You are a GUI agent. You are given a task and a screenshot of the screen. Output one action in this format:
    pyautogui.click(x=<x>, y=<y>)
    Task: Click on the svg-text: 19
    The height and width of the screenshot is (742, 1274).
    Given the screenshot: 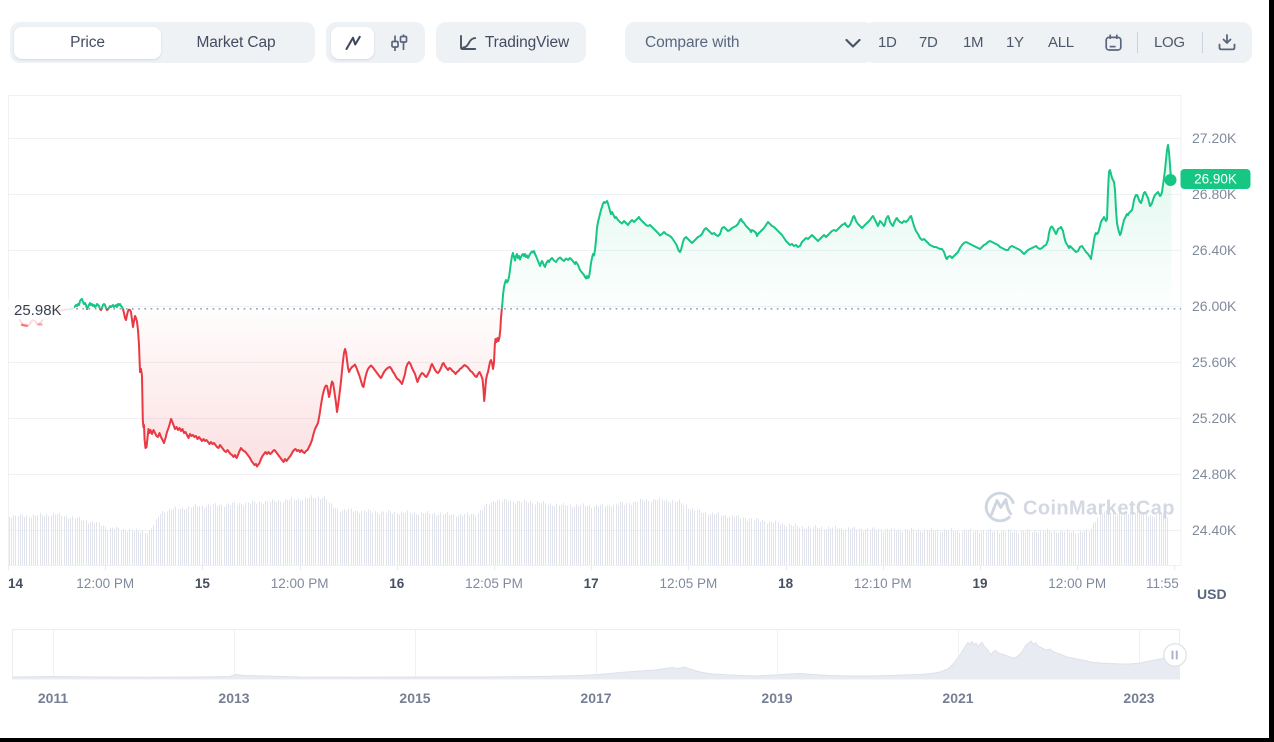 What is the action you would take?
    pyautogui.click(x=979, y=583)
    